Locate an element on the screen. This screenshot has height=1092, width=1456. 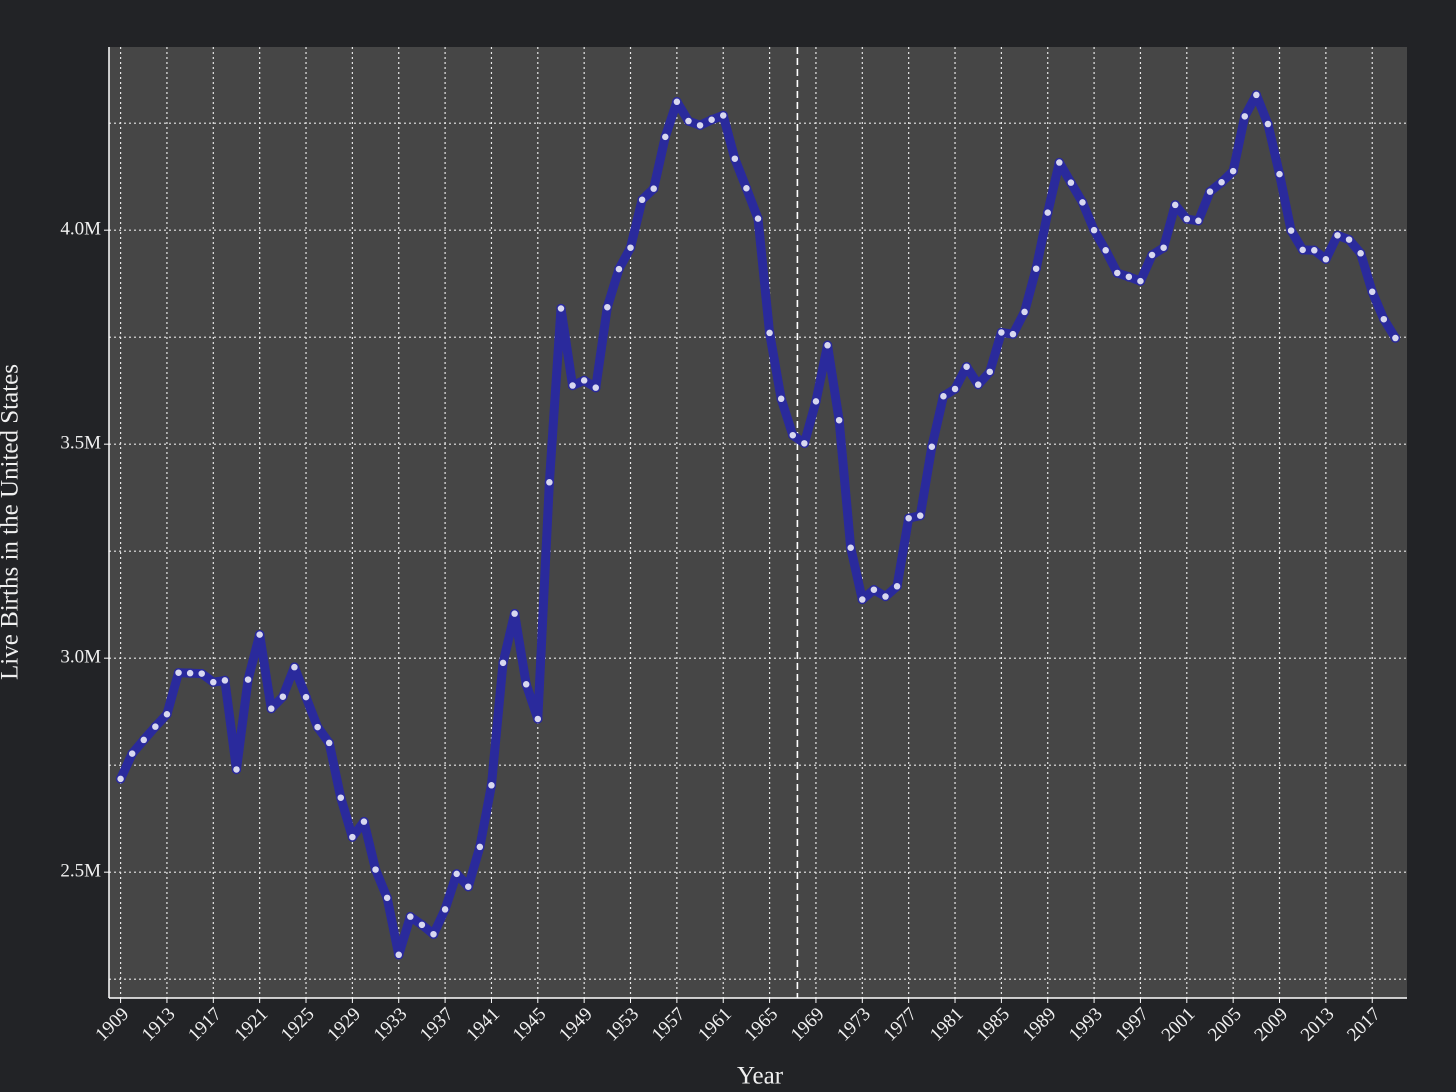
x-axis-label: Year is located at coordinates (760, 1076).